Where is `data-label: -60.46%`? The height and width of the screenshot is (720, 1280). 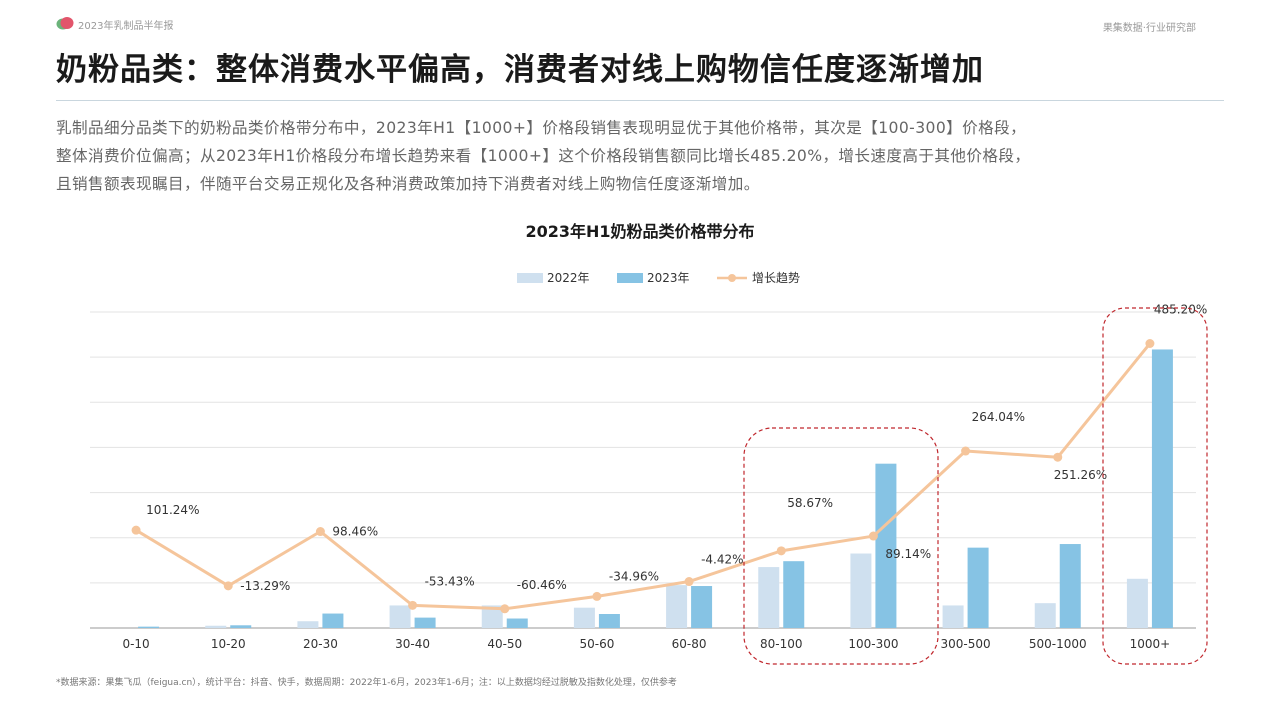 data-label: -60.46% is located at coordinates (542, 585).